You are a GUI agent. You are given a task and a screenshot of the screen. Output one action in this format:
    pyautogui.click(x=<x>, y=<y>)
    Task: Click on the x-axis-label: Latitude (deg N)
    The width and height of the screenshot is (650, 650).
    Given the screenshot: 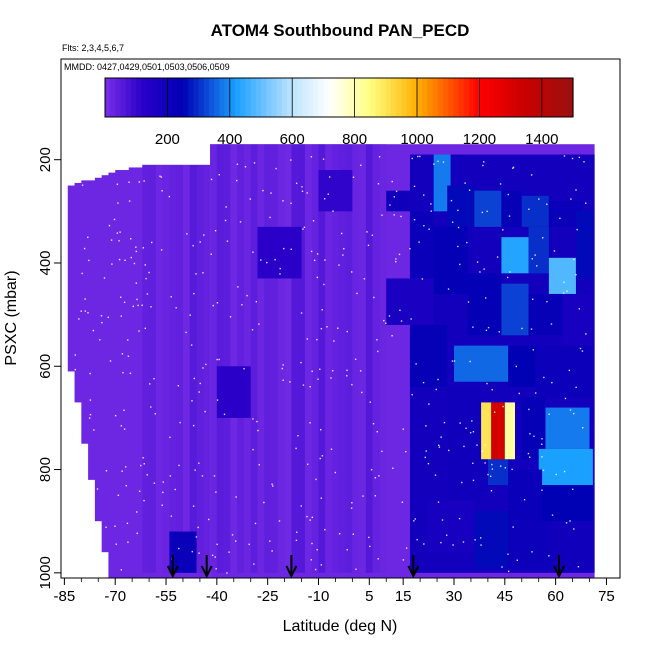 What is the action you would take?
    pyautogui.click(x=340, y=626)
    